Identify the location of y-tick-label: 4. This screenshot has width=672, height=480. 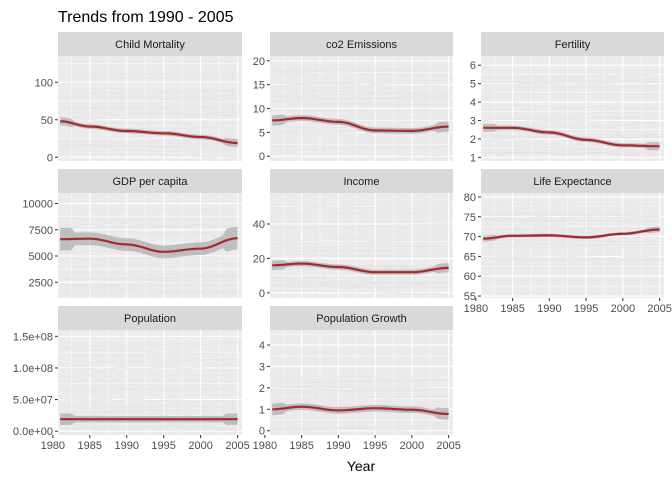
(473, 103).